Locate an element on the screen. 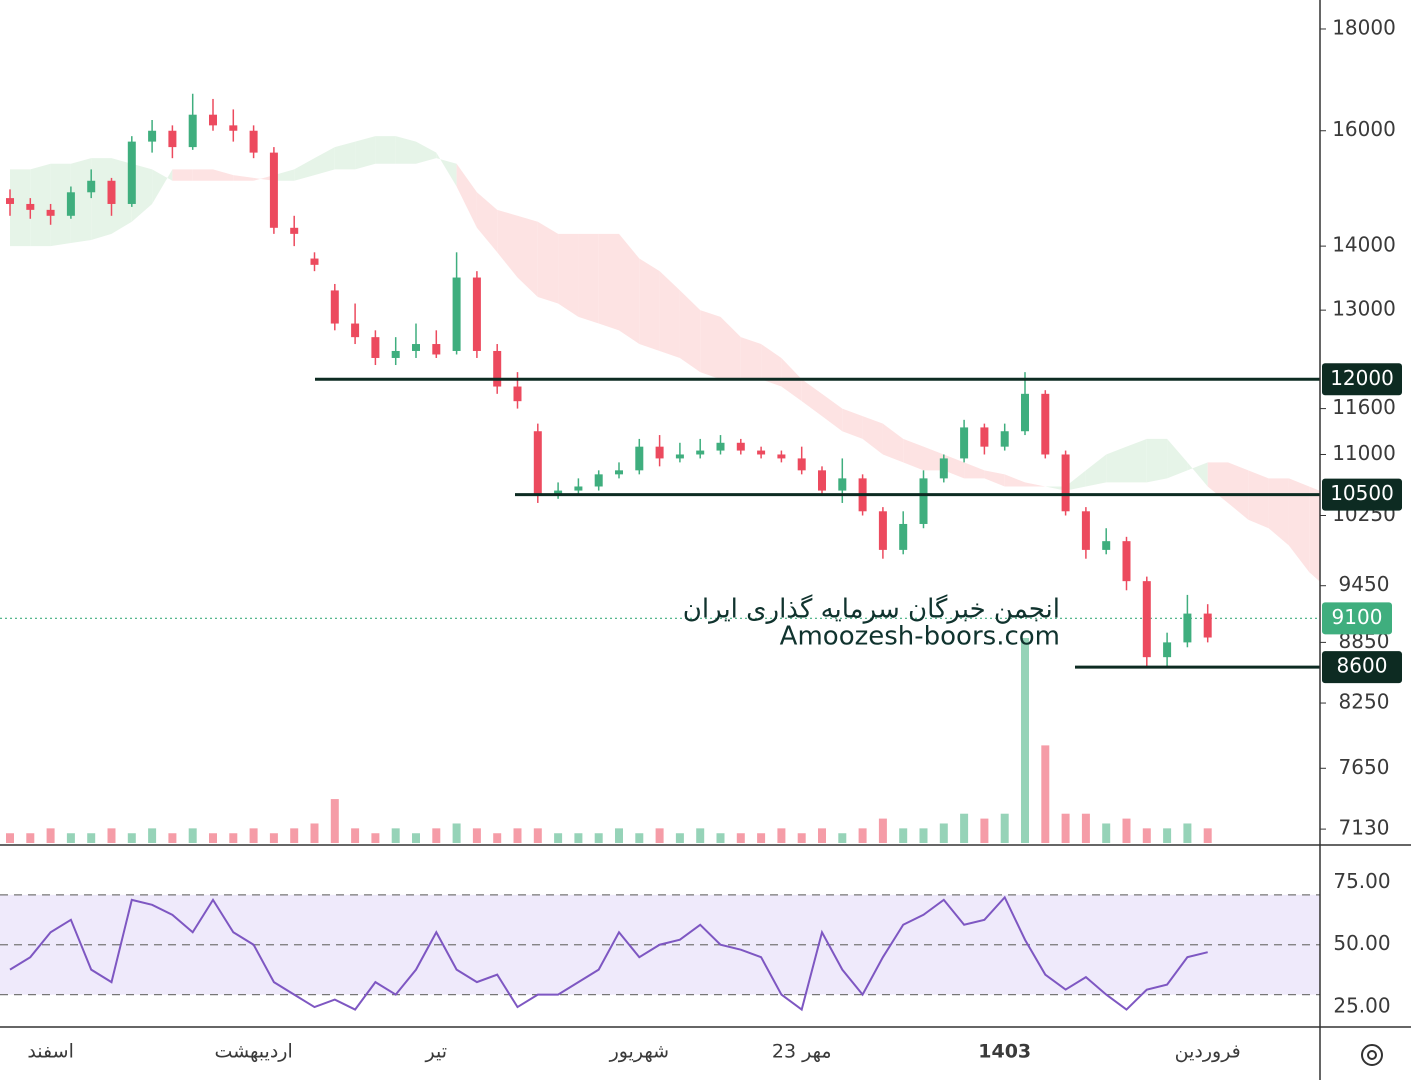 Image resolution: width=1411 pixels, height=1084 pixels. level-label: 12000 is located at coordinates (1362, 378).